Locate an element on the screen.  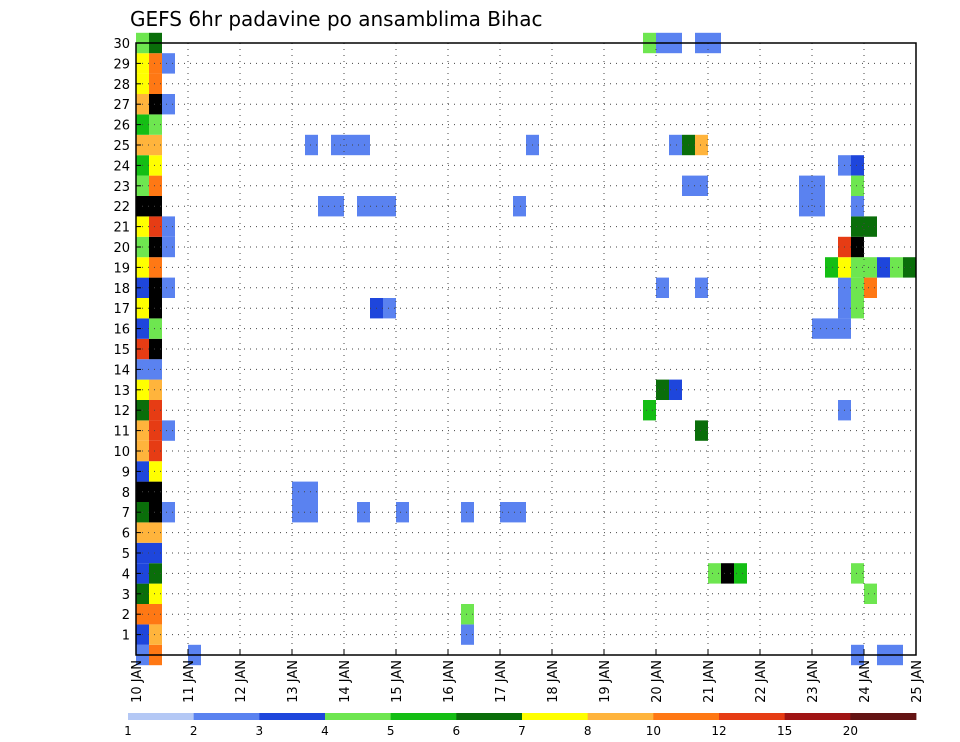
y-tick-label: 18 is located at coordinates (121, 289).